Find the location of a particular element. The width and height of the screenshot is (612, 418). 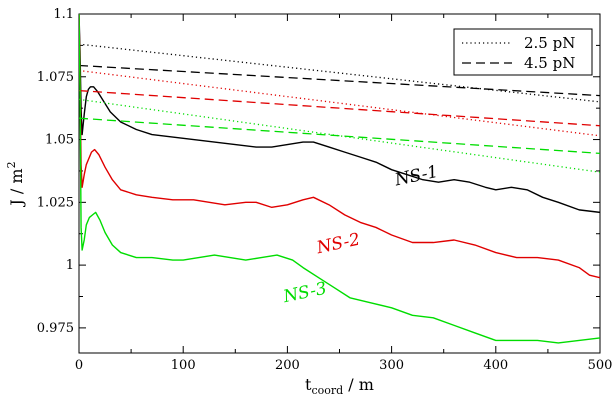

x-tick-label-200: 200 is located at coordinates (287, 365).